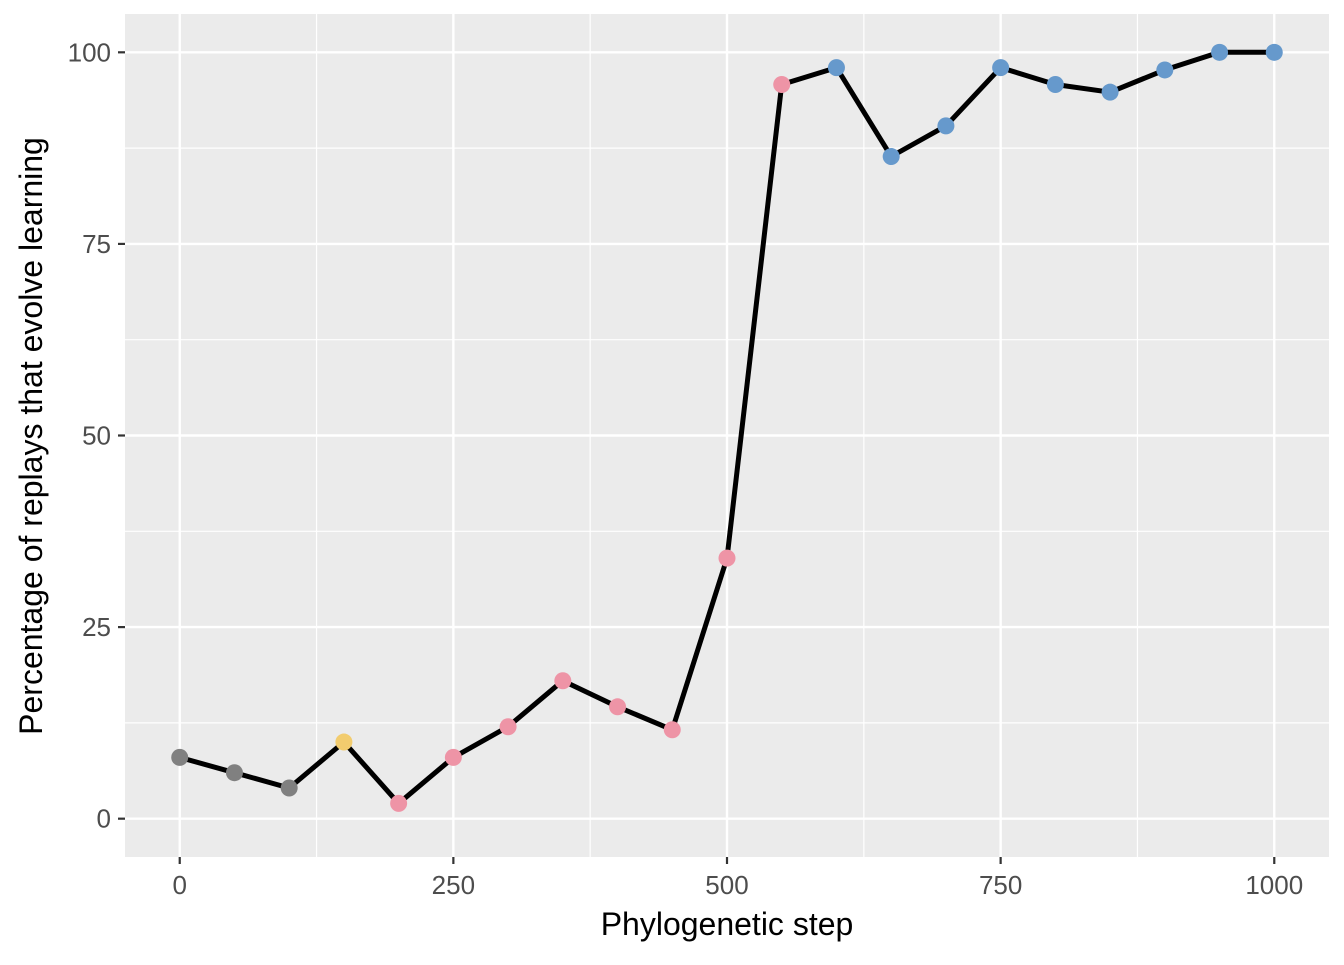  Describe the element at coordinates (1274, 885) in the screenshot. I see `x-tick-label: 1000` at that location.